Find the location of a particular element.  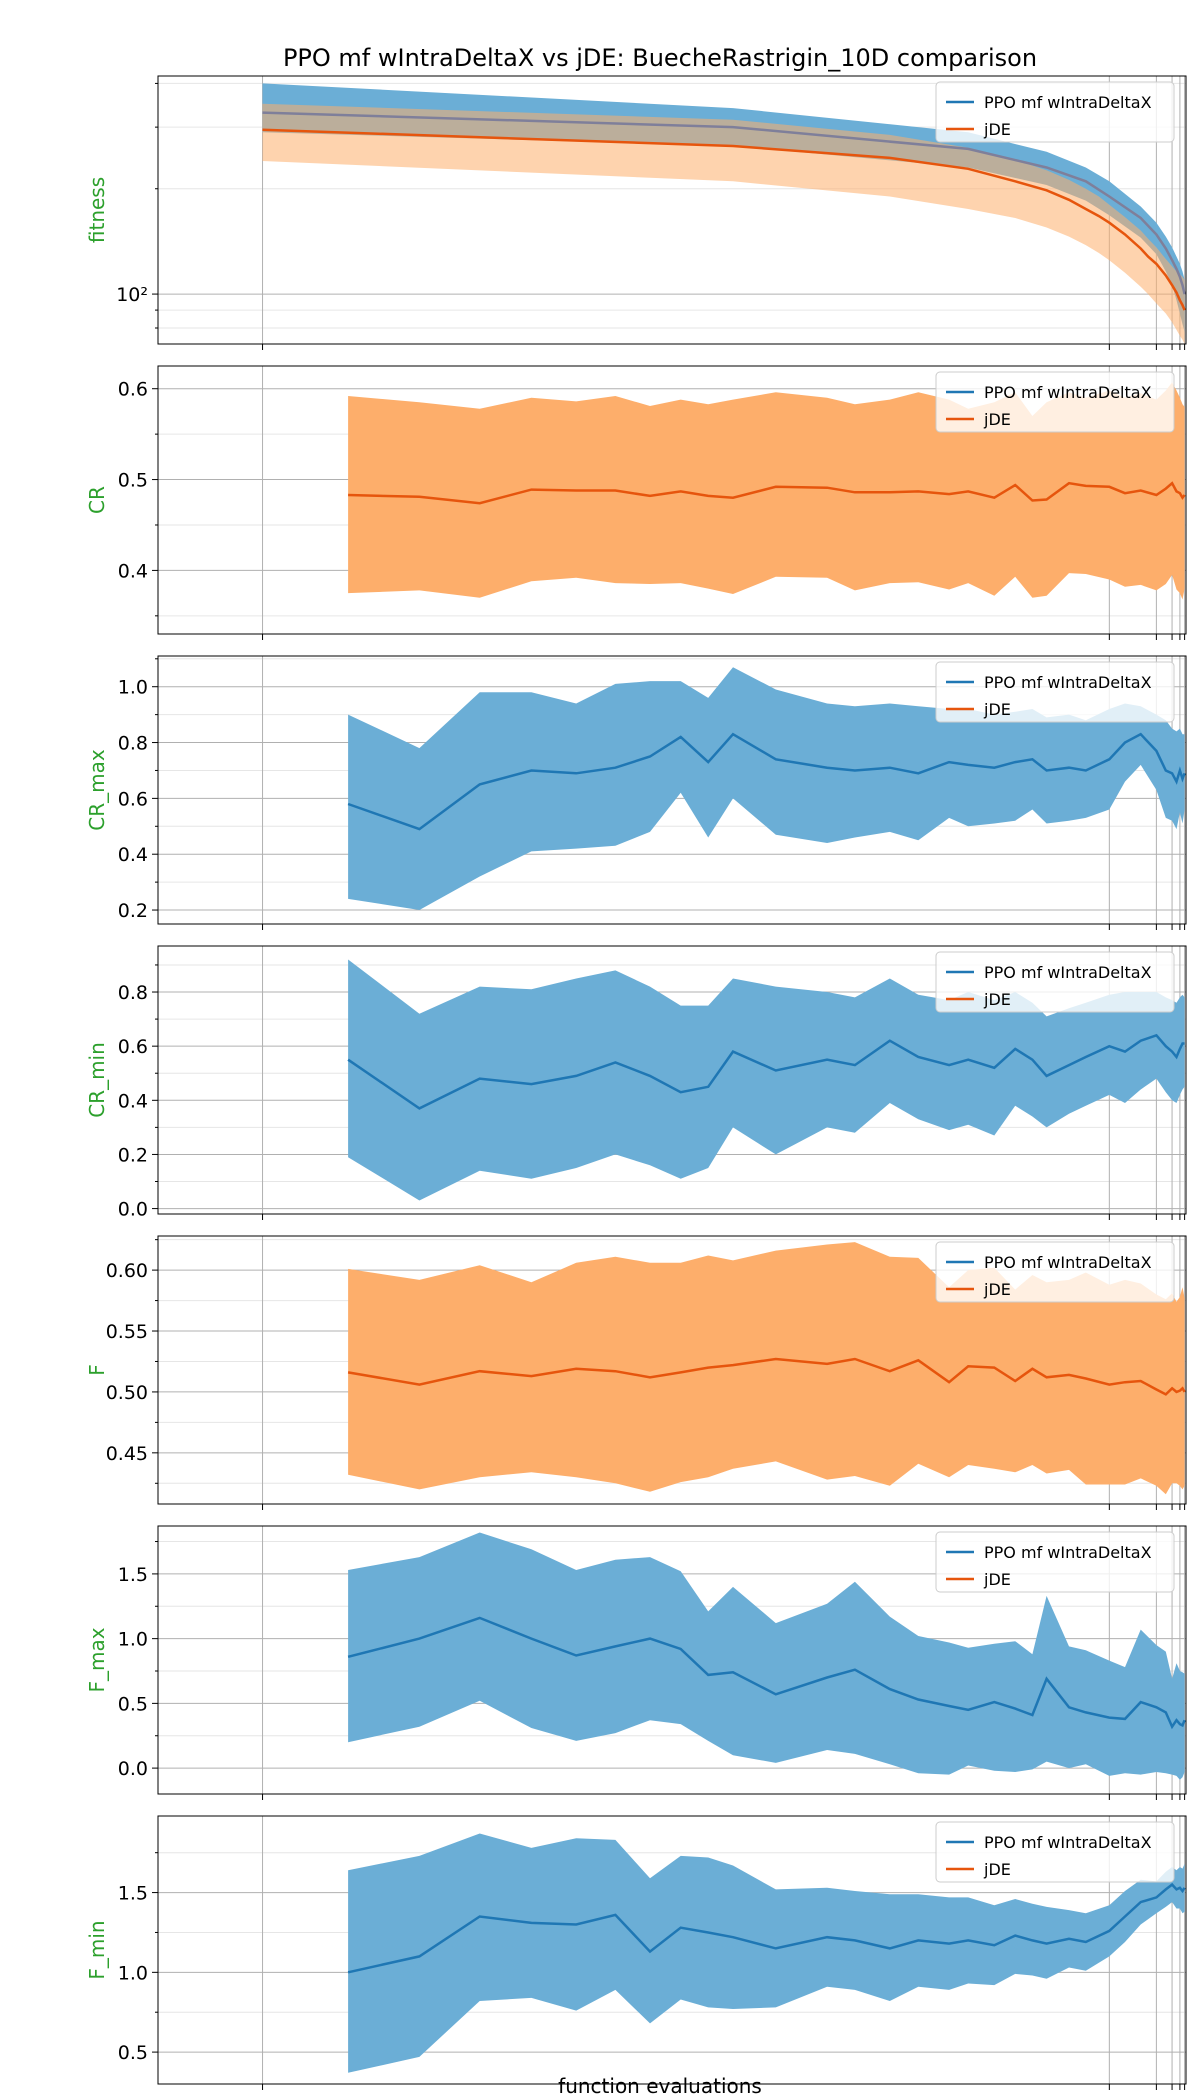

x-tick-label: 300 is located at coordinates (1172, 2098).